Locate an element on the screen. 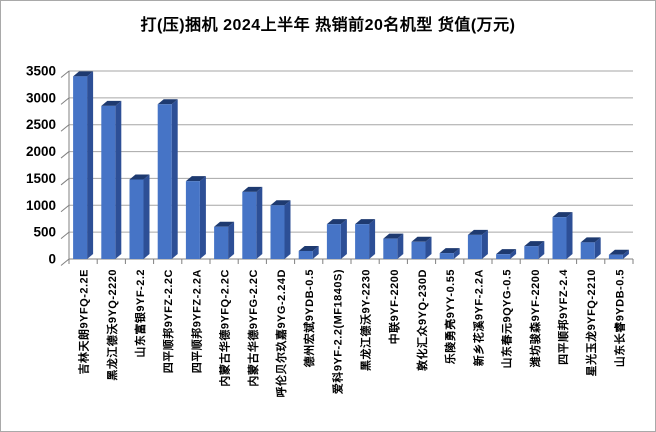  x-axis-label: 星光玉龙9YFQ-2210 is located at coordinates (591, 322).